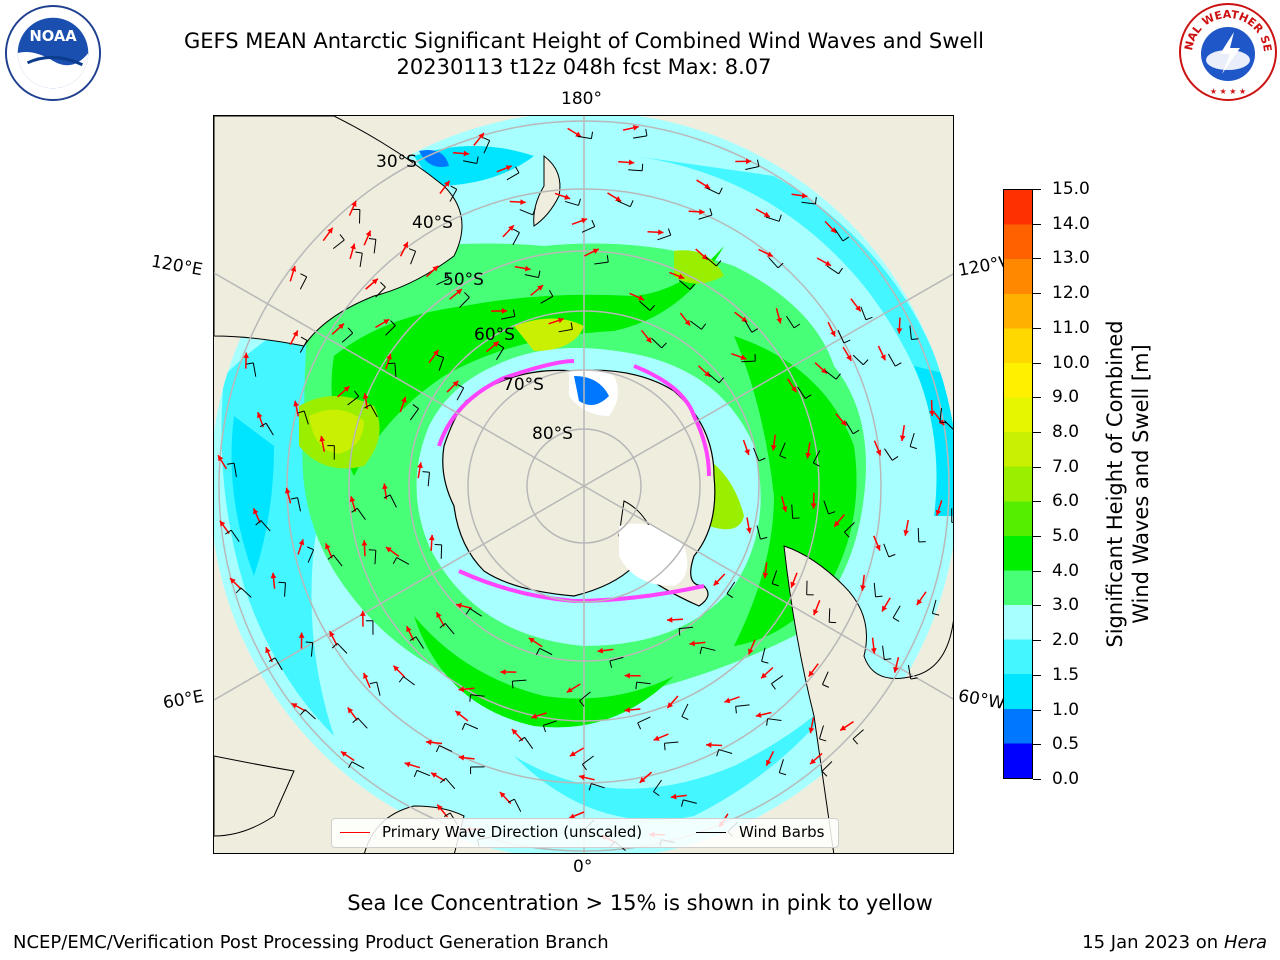 The image size is (1280, 960). Describe the element at coordinates (355, 832) in the screenshot. I see `legend-wave-line` at that location.